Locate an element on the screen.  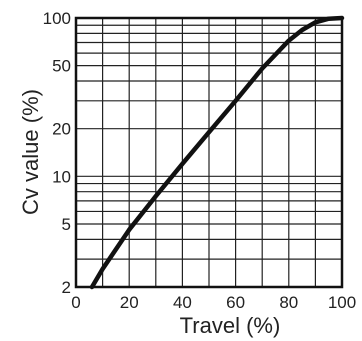
y-tick-label: 2 is located at coordinates (66, 287).